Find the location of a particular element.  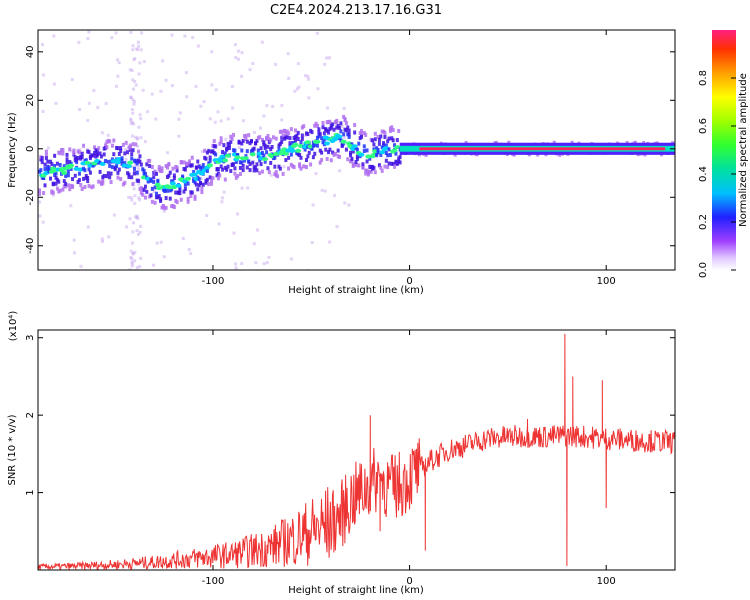

colorbar-tick-label: 0.0 is located at coordinates (703, 270).